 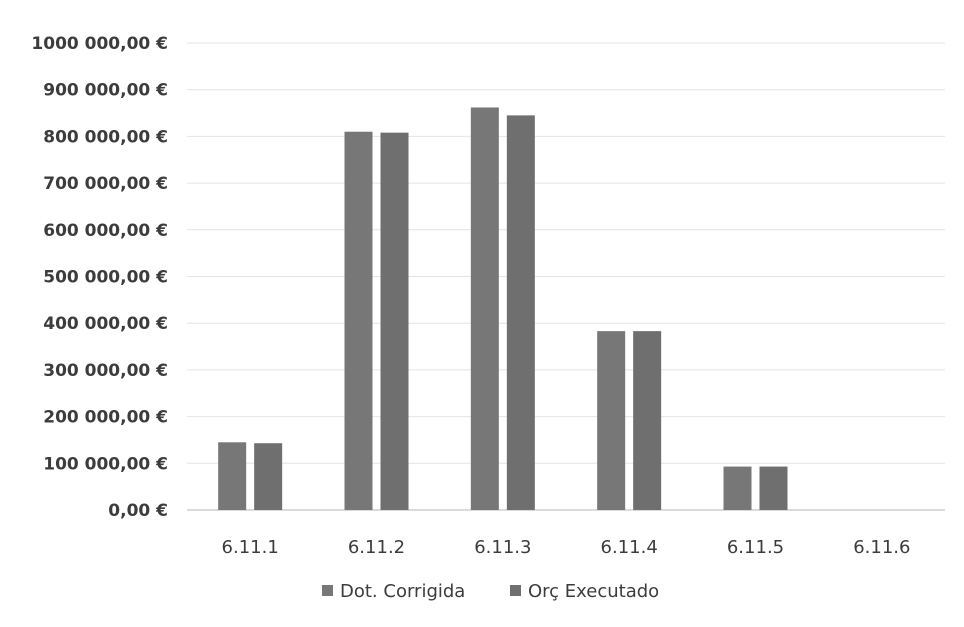 What do you see at coordinates (881, 547) in the screenshot?
I see `x-tick-label: 6.11.6` at bounding box center [881, 547].